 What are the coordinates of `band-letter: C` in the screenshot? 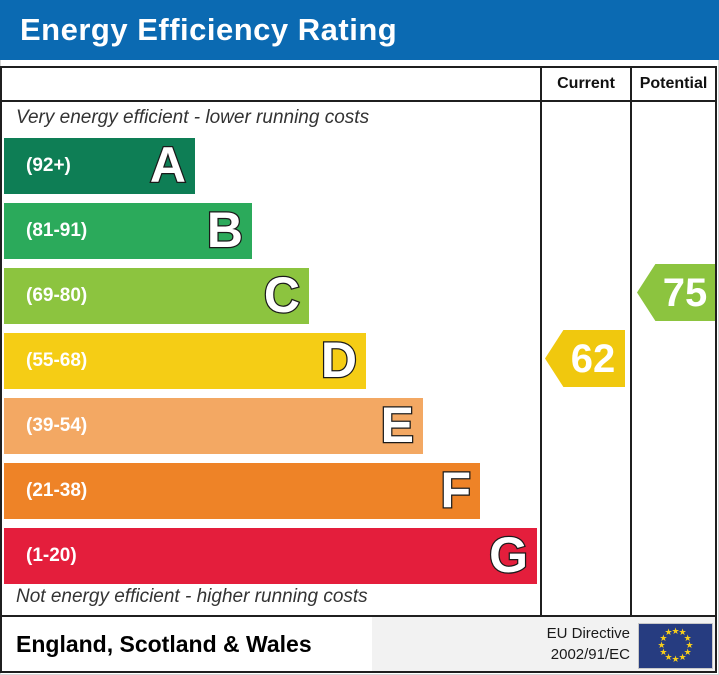 It's located at (282, 295).